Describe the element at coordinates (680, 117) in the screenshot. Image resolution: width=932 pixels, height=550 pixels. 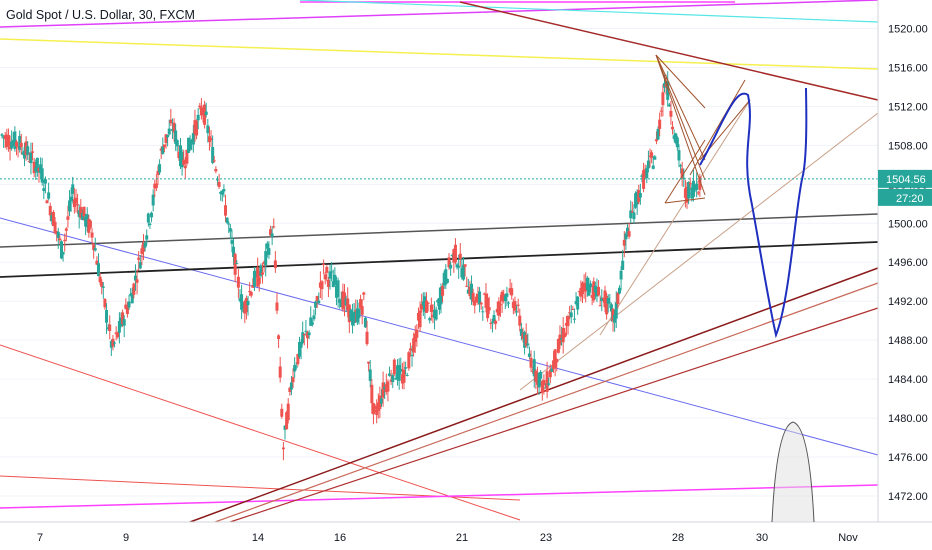
I see `pattern-line` at that location.